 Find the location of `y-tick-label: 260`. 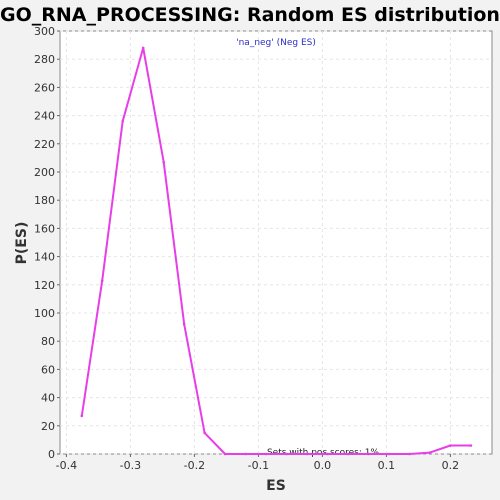

y-tick-label: 260 is located at coordinates (44, 87).